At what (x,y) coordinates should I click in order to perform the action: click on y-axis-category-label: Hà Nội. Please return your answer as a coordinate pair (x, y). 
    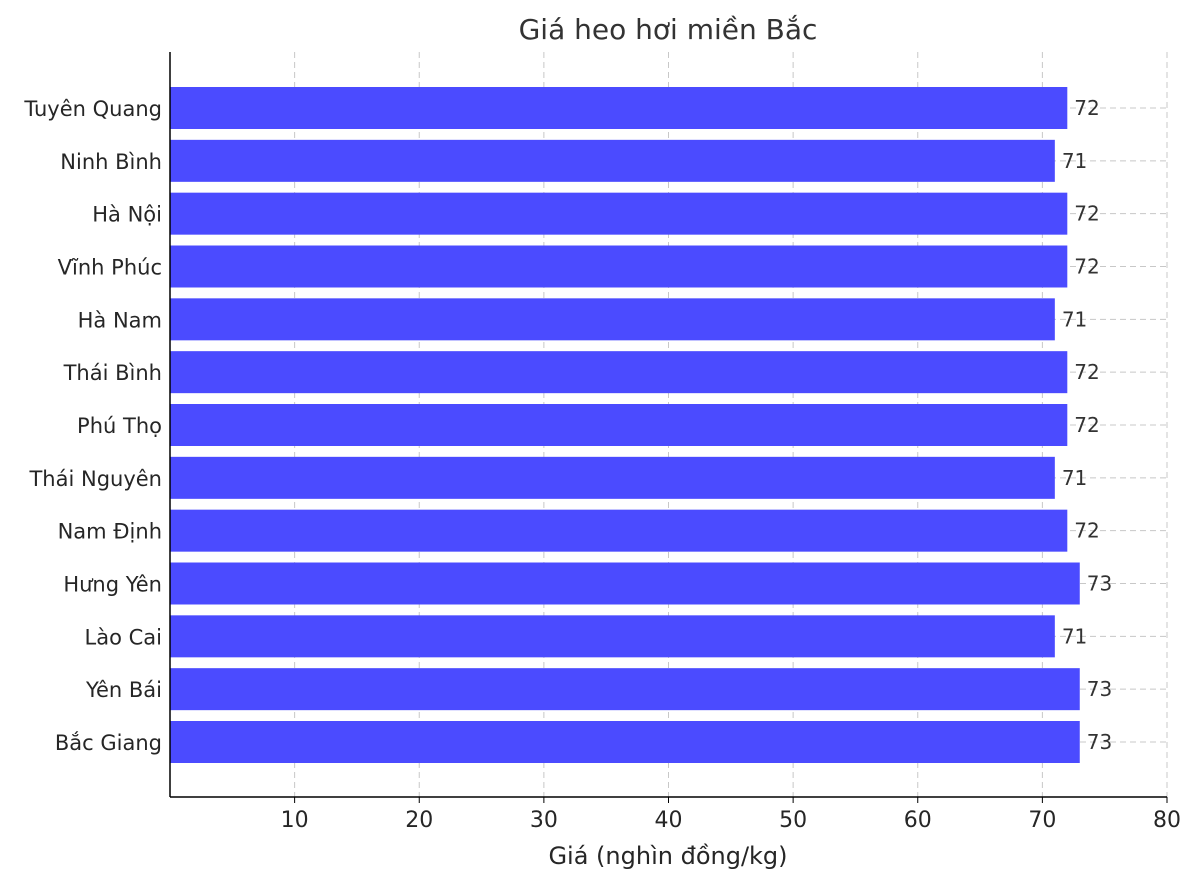
    Looking at the image, I should click on (127, 215).